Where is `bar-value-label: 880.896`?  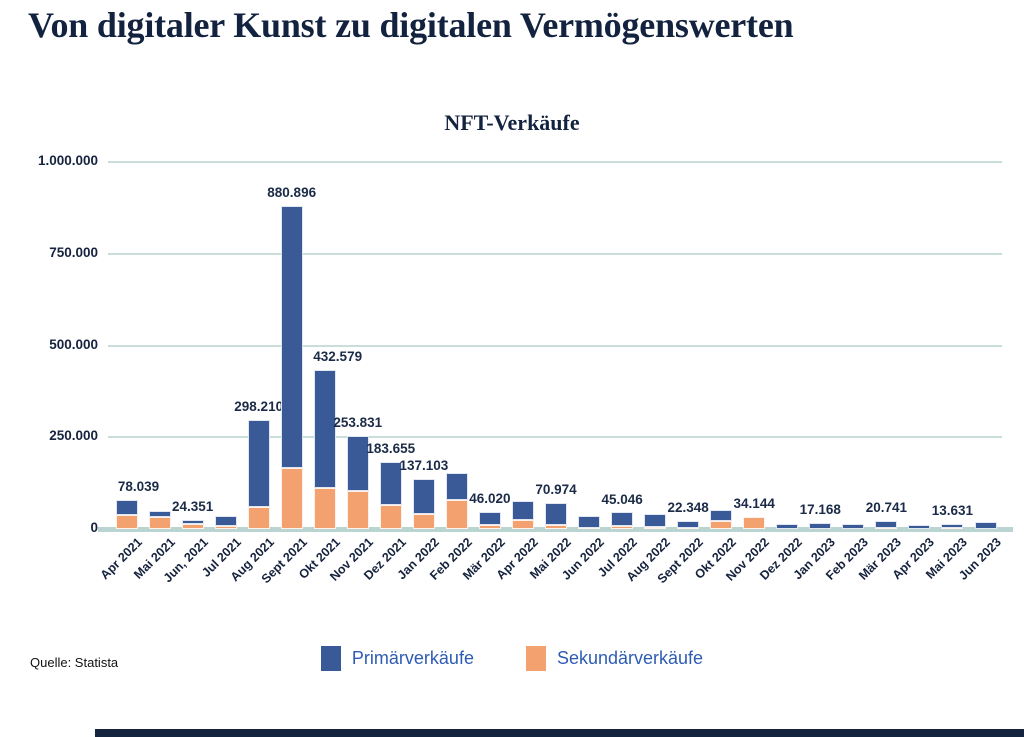 bar-value-label: 880.896 is located at coordinates (292, 192).